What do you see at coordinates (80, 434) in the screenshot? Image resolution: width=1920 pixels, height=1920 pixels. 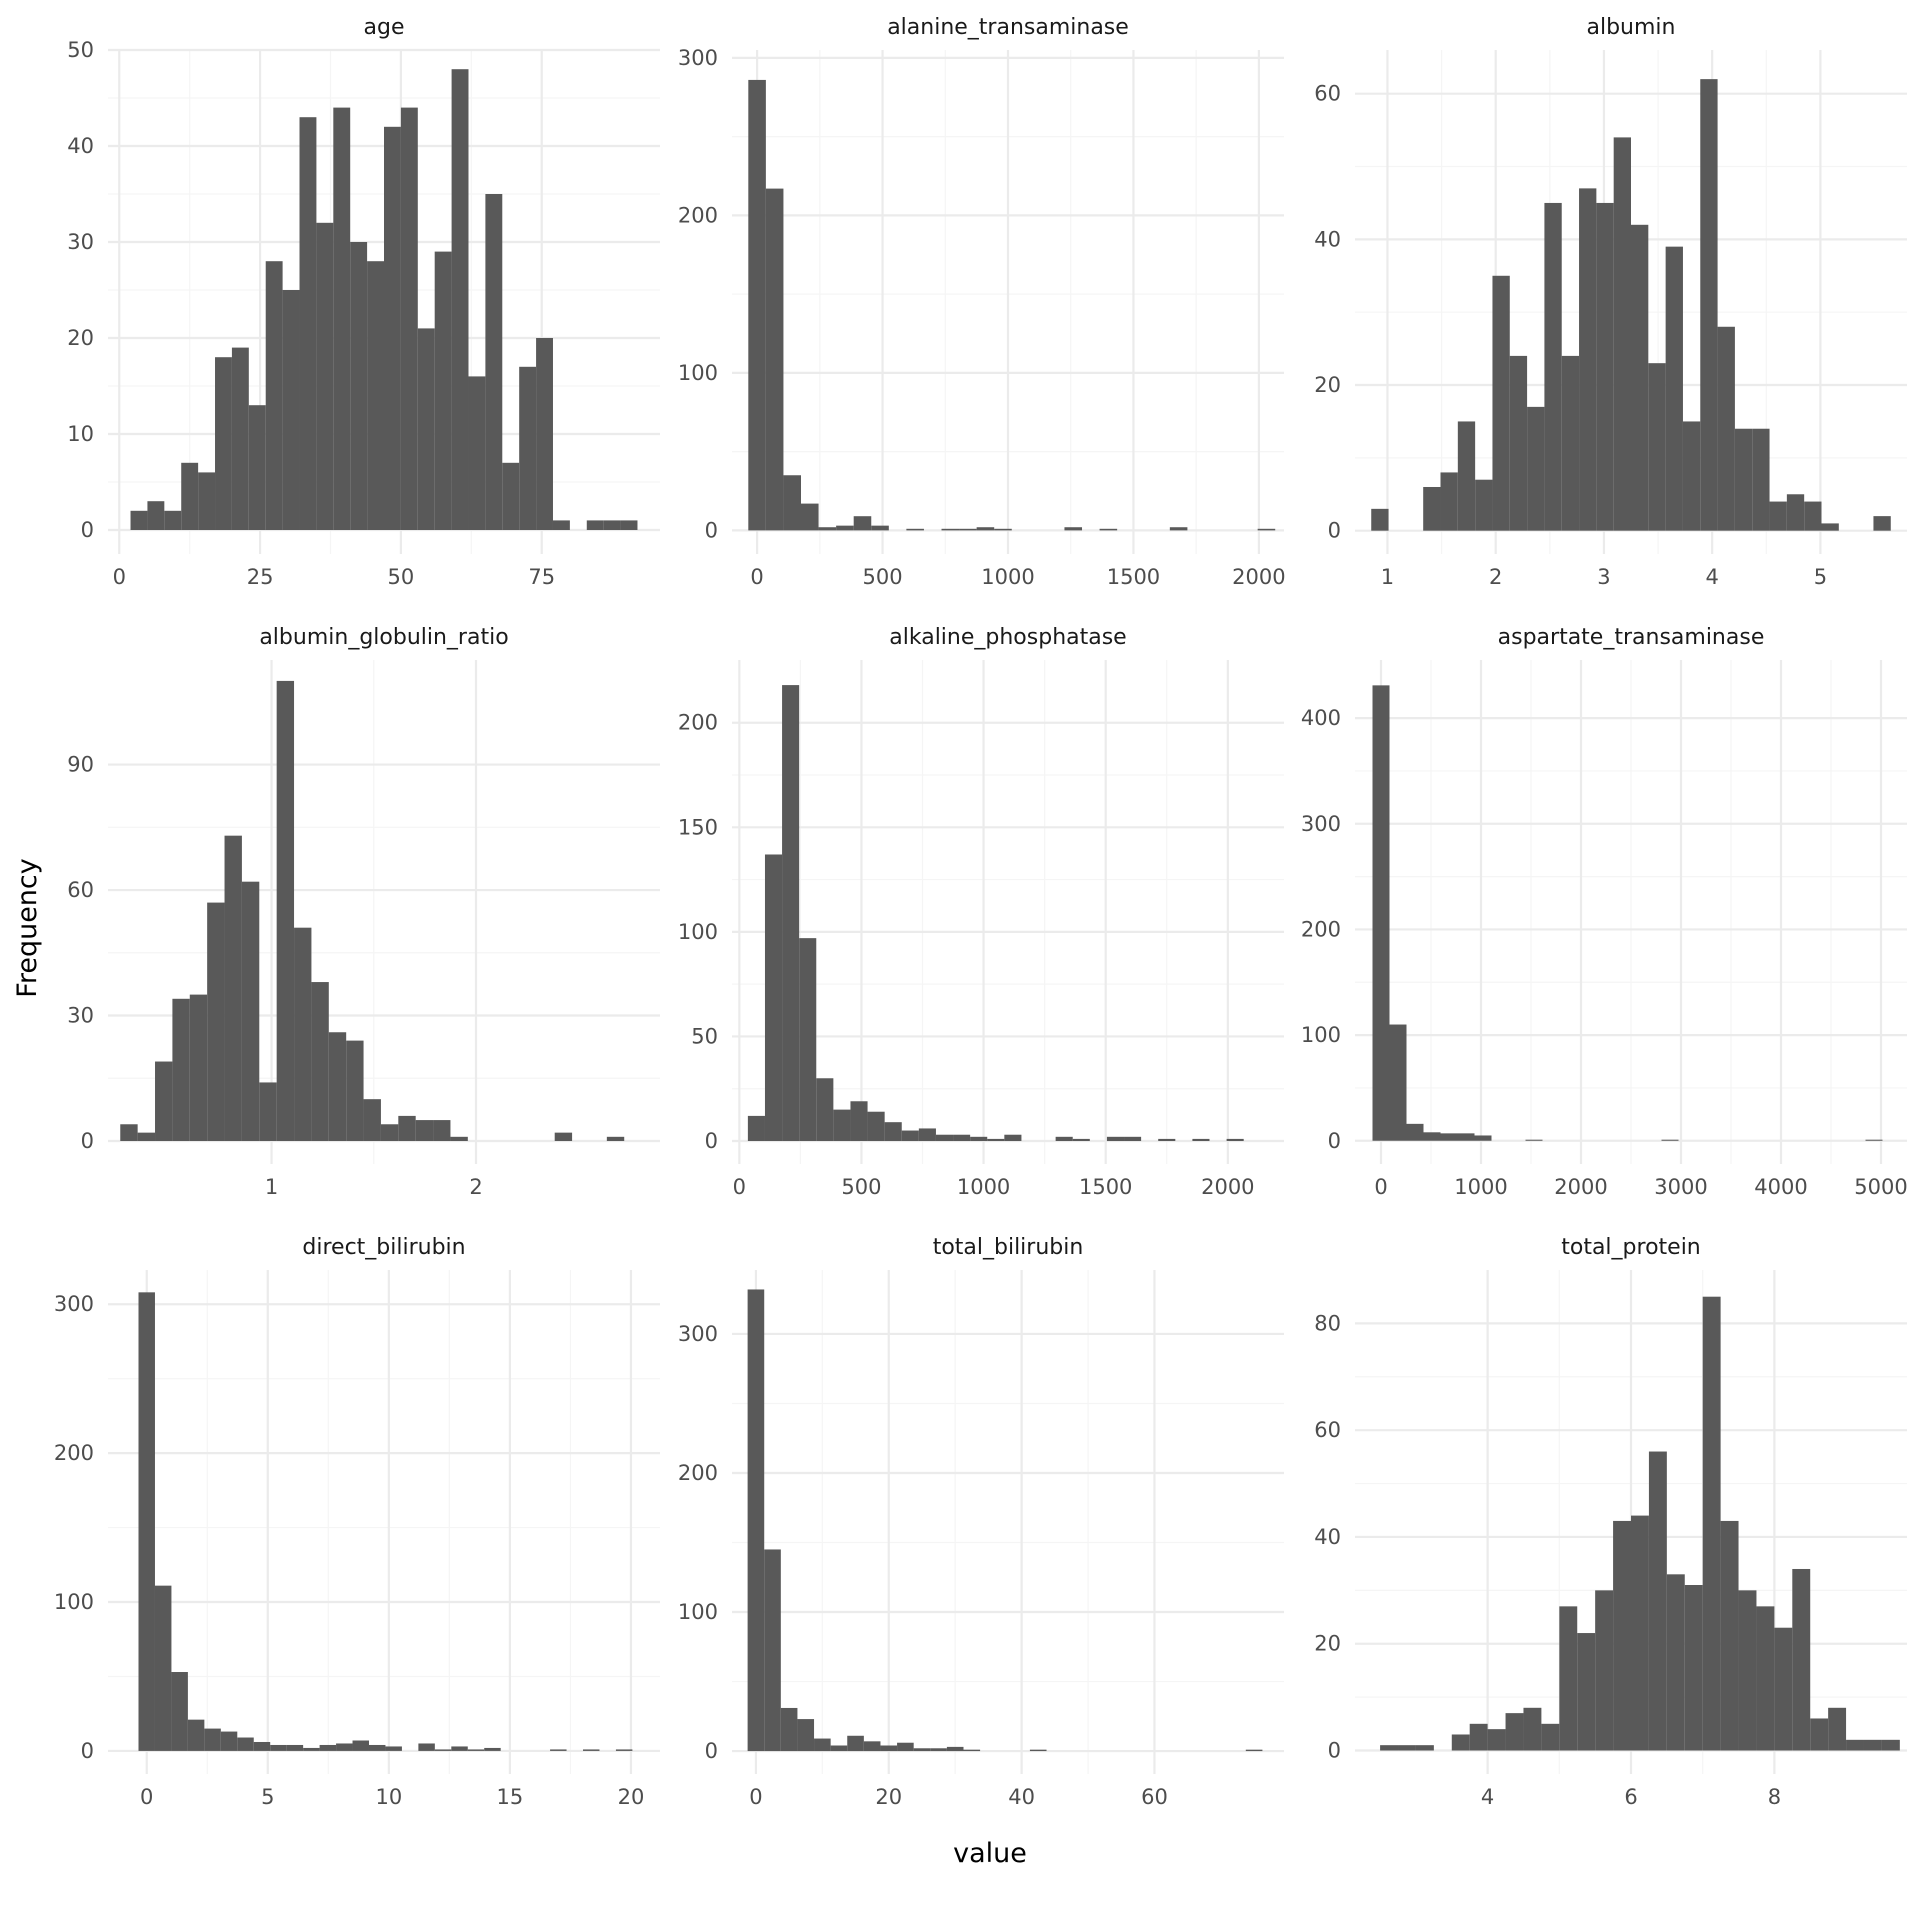 I see `y-tick-label: 10` at bounding box center [80, 434].